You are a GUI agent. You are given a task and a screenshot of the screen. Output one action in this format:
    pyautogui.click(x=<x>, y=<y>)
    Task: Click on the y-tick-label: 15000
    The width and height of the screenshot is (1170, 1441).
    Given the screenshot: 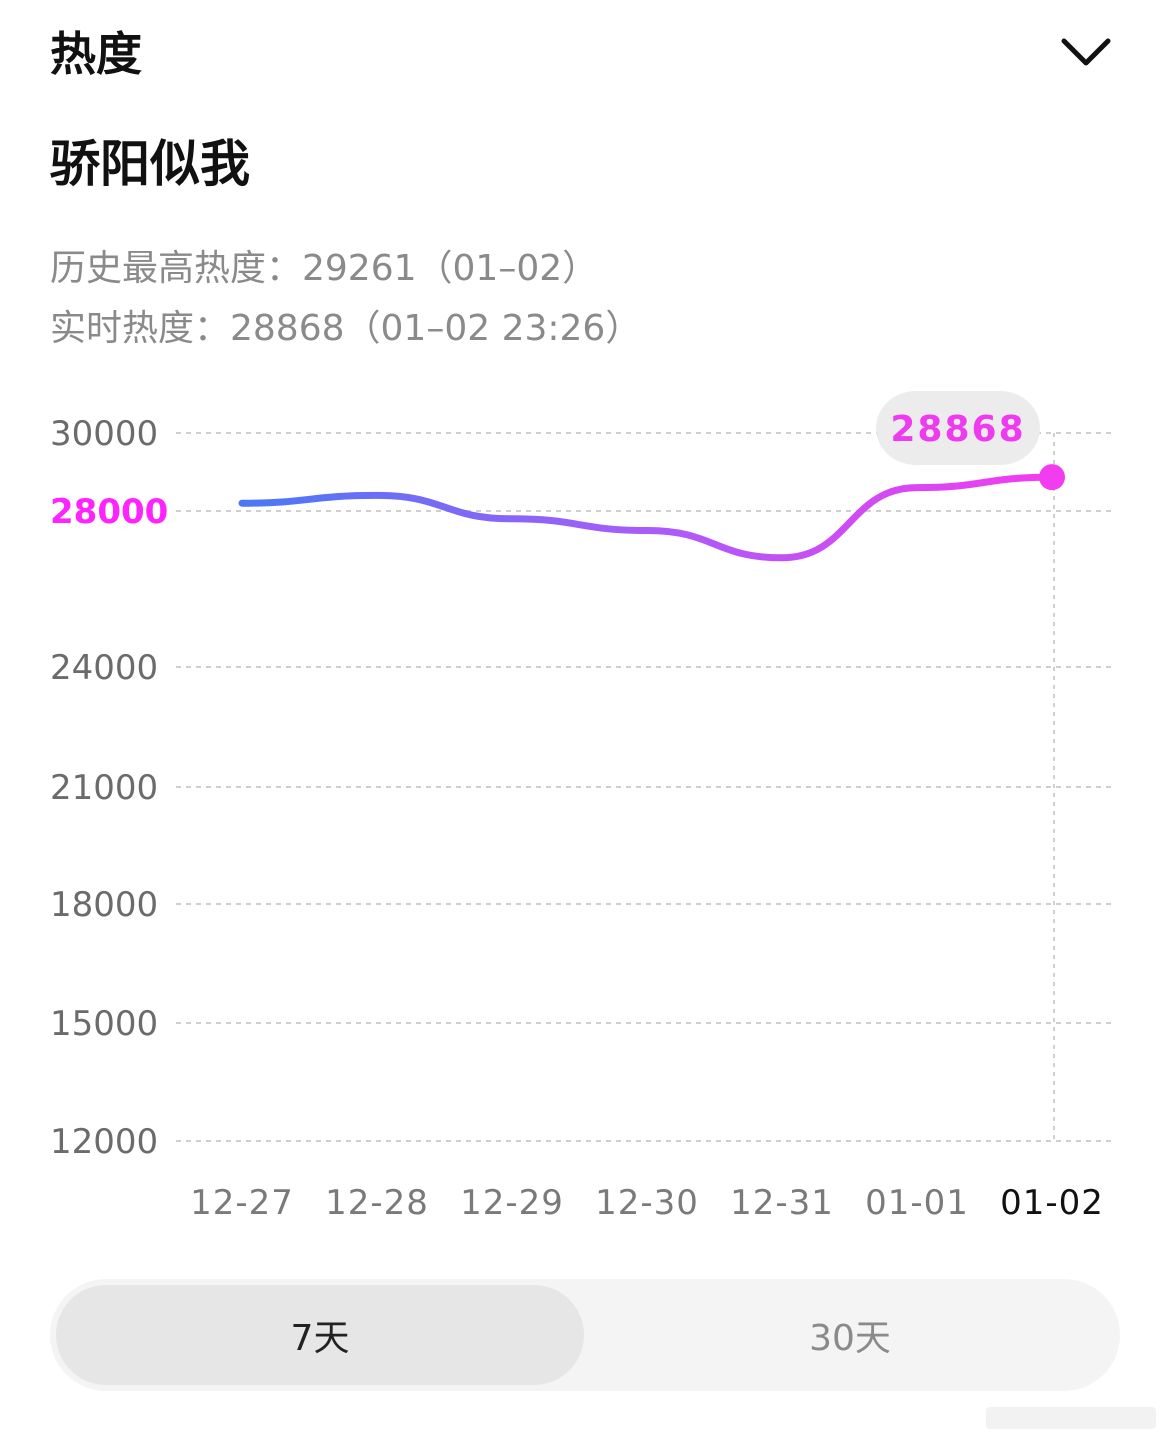 What is the action you would take?
    pyautogui.click(x=104, y=1024)
    